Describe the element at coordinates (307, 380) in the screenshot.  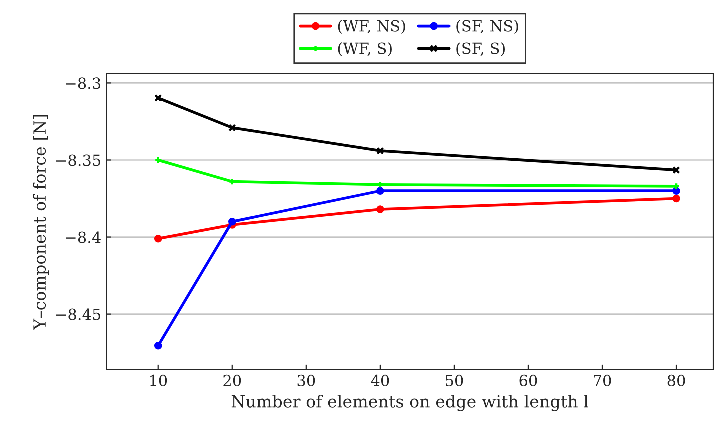
I see `x-tick-label: 30` at that location.